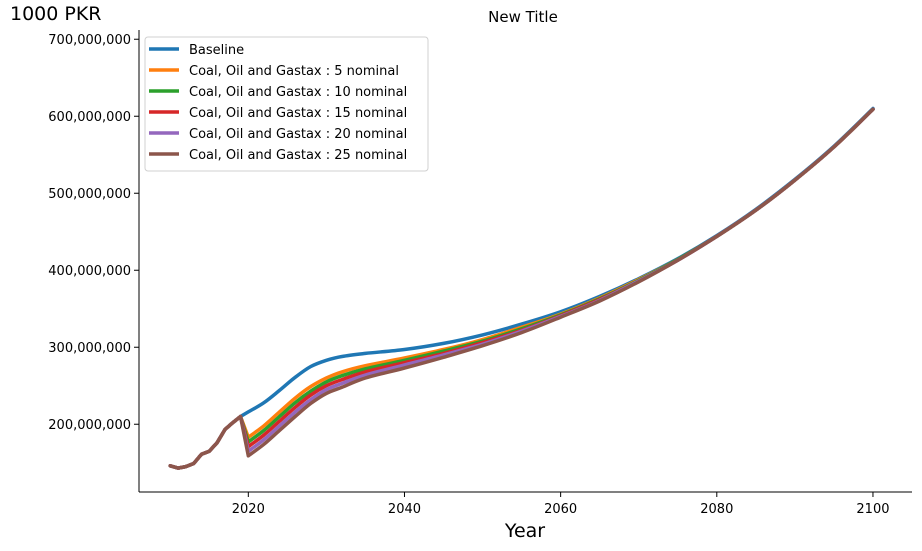  Describe the element at coordinates (89, 348) in the screenshot. I see `y-tick-label: 300,000,000` at that location.